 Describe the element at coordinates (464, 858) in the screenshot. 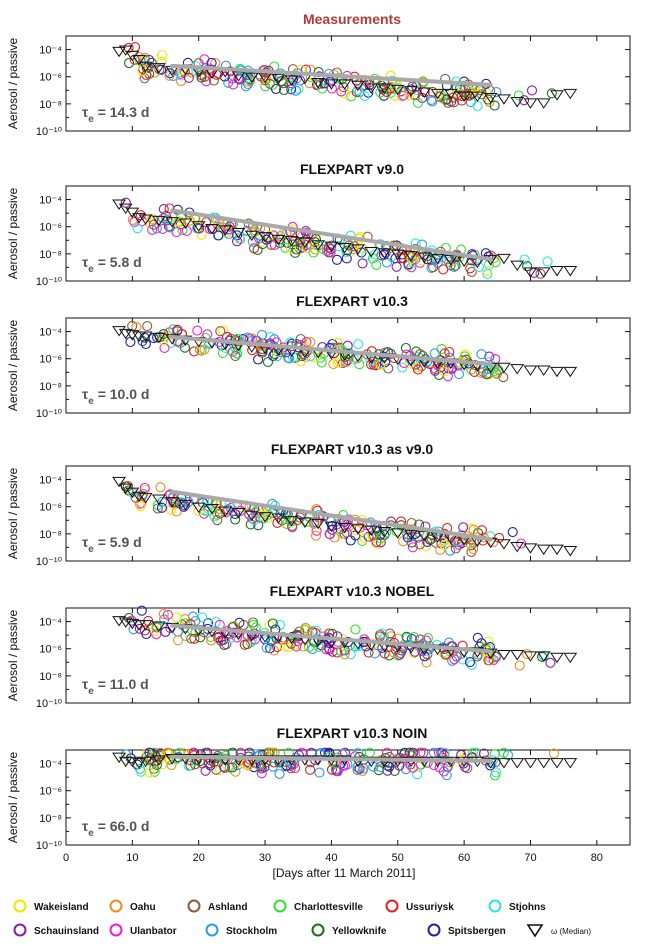

I see `x-tick-label: 60` at that location.